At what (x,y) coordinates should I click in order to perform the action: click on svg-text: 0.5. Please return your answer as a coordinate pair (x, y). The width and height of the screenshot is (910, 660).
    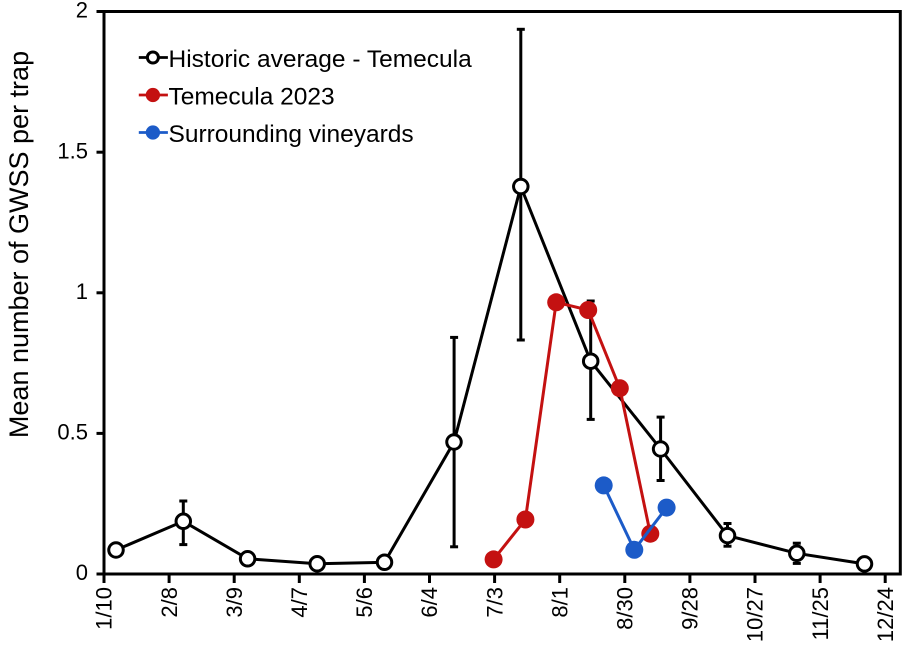
    Looking at the image, I should click on (72, 432).